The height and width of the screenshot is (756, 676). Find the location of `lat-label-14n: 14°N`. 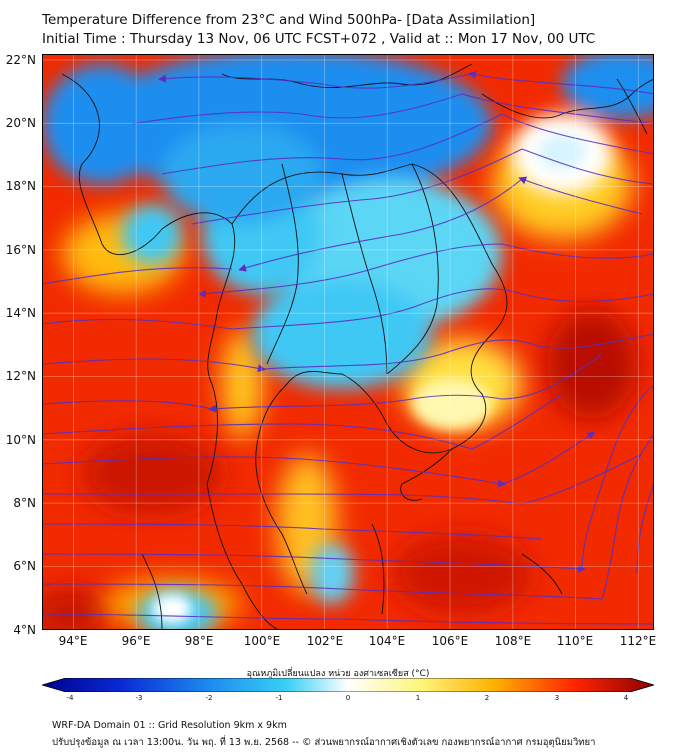

lat-label-14n: 14°N is located at coordinates (20, 313).